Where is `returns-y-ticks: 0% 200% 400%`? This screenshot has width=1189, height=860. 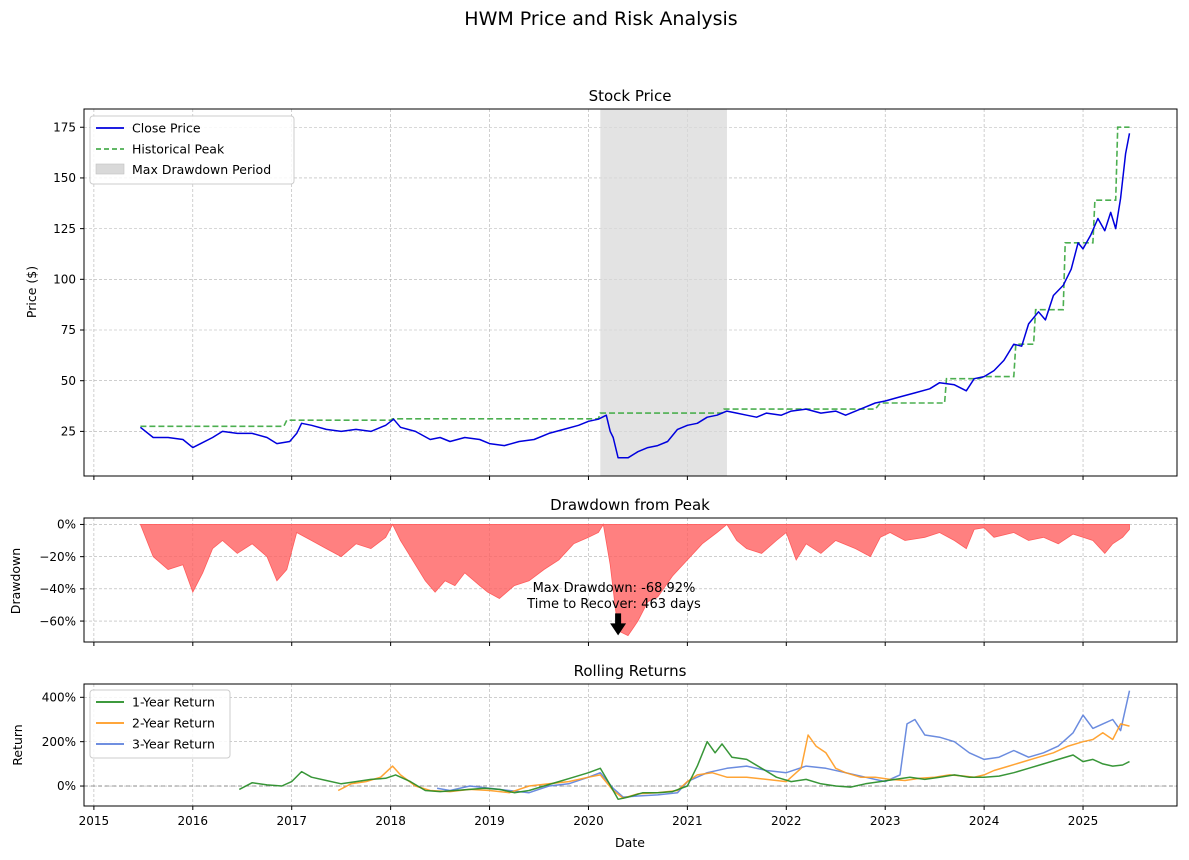 returns-y-ticks: 0% 200% 400% is located at coordinates (63, 742).